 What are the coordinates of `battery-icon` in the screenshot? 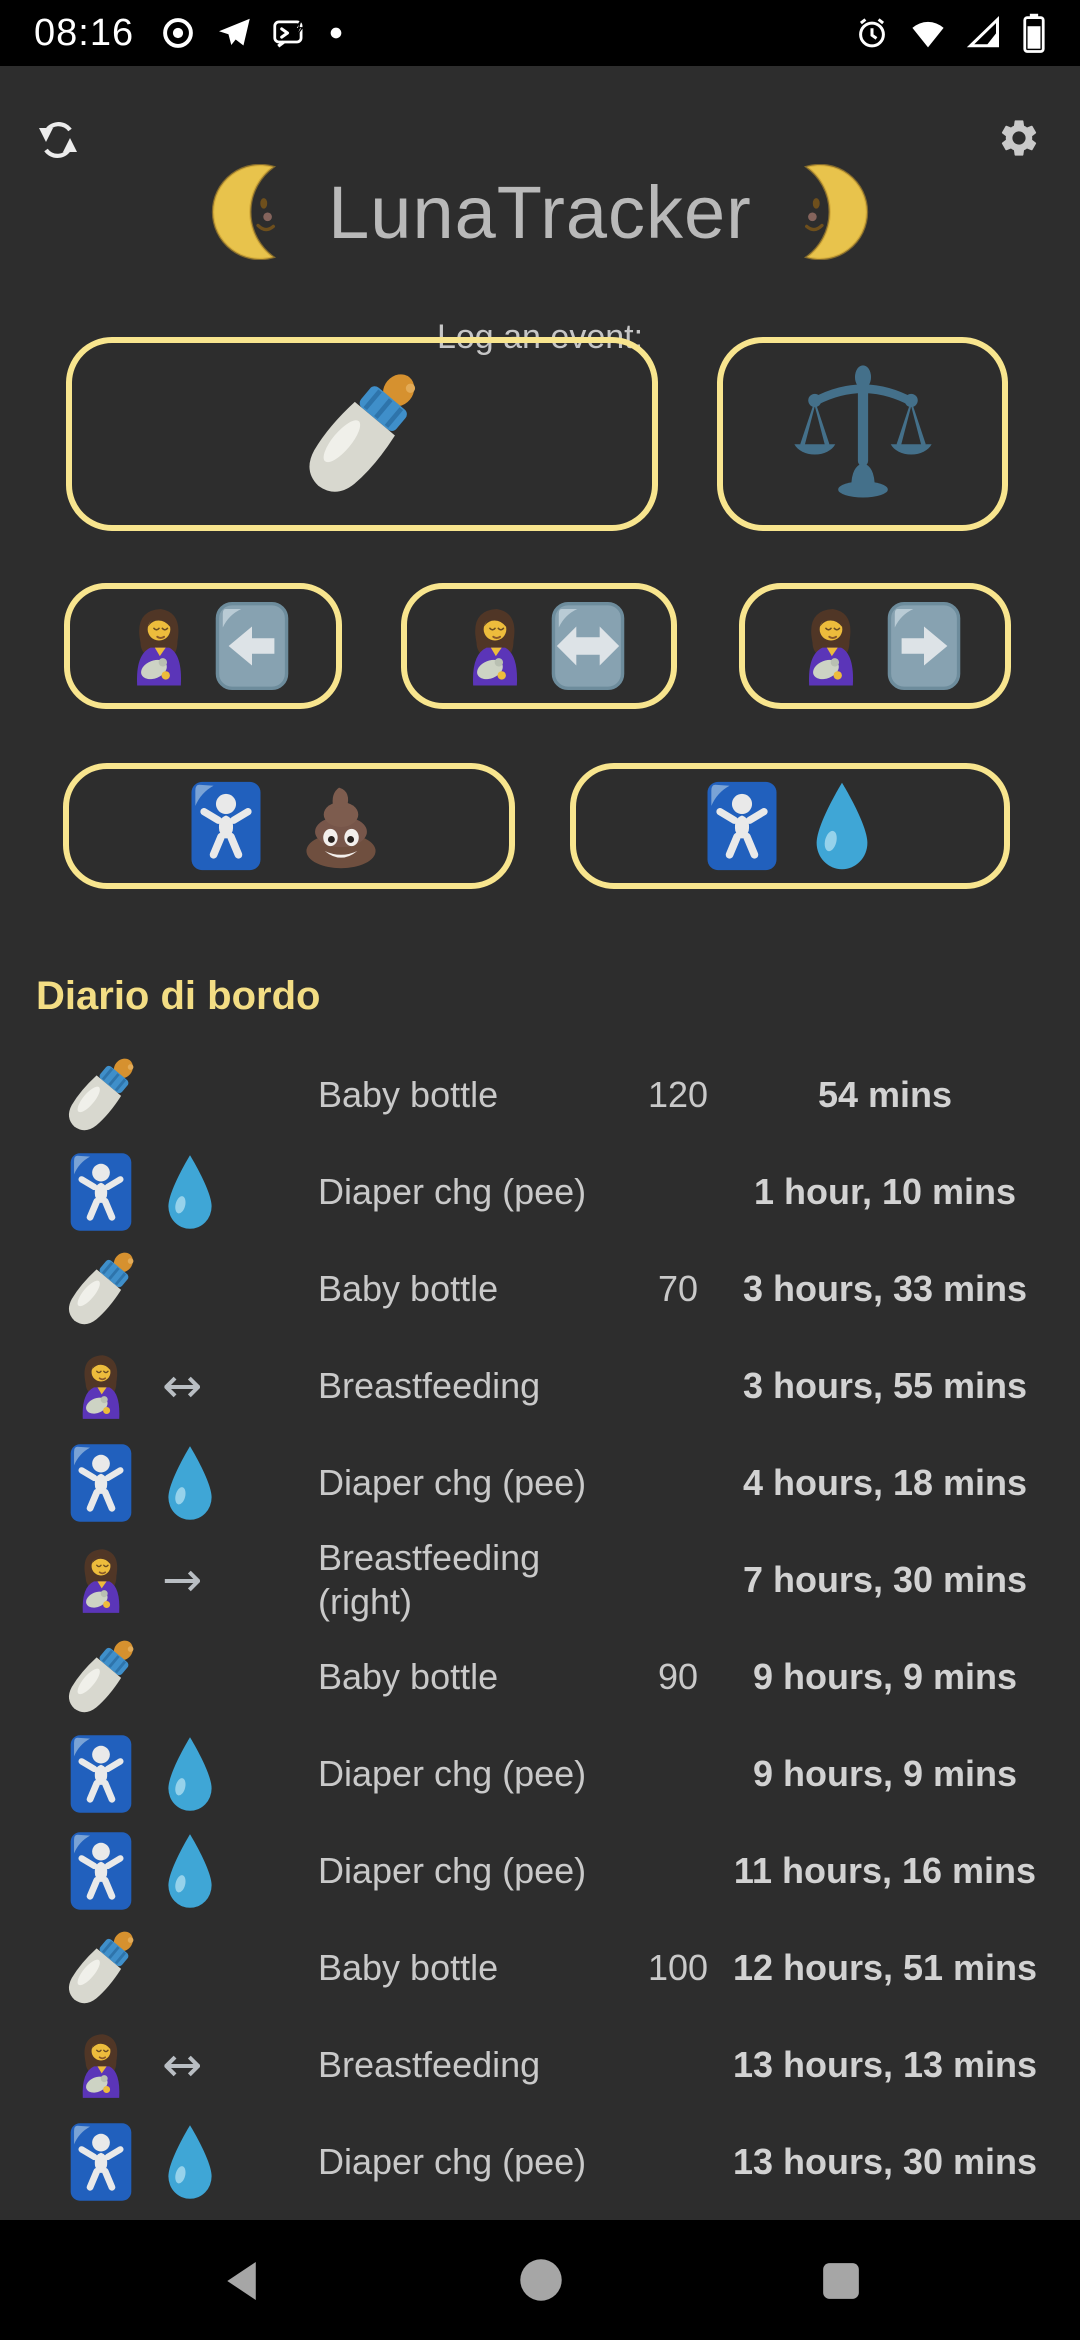 It's located at (1034, 33).